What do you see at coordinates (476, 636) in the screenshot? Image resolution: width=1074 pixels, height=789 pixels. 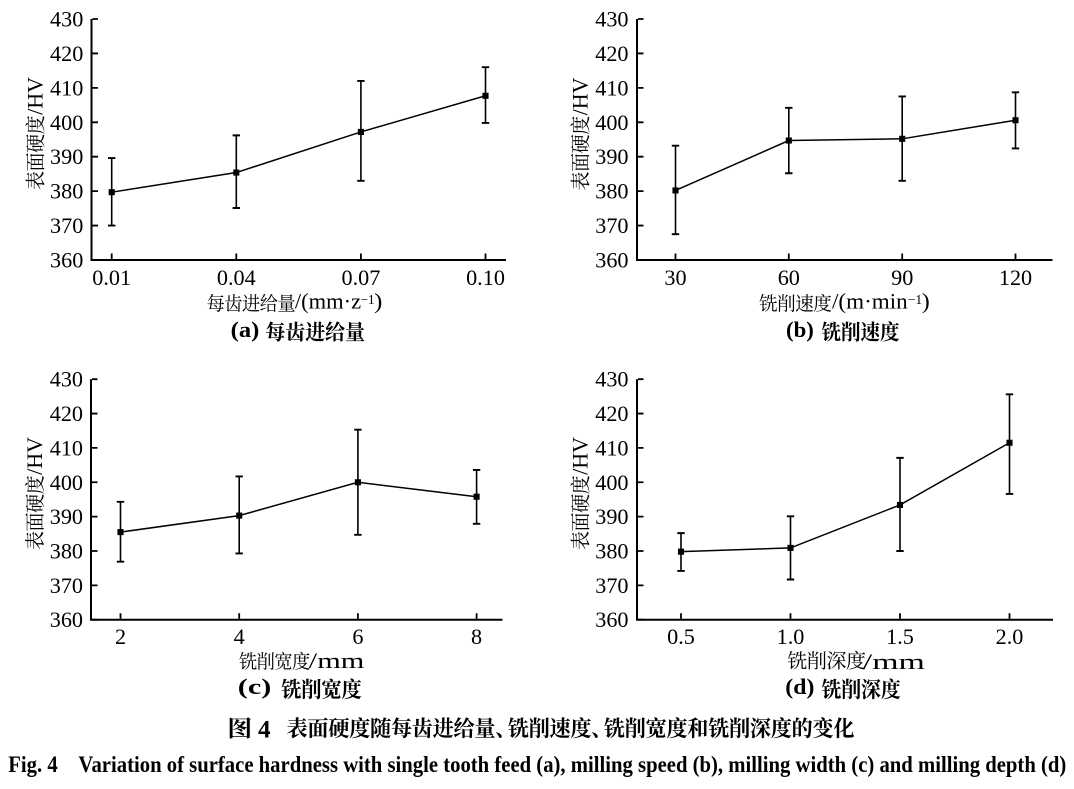 I see `svg-text: 8` at bounding box center [476, 636].